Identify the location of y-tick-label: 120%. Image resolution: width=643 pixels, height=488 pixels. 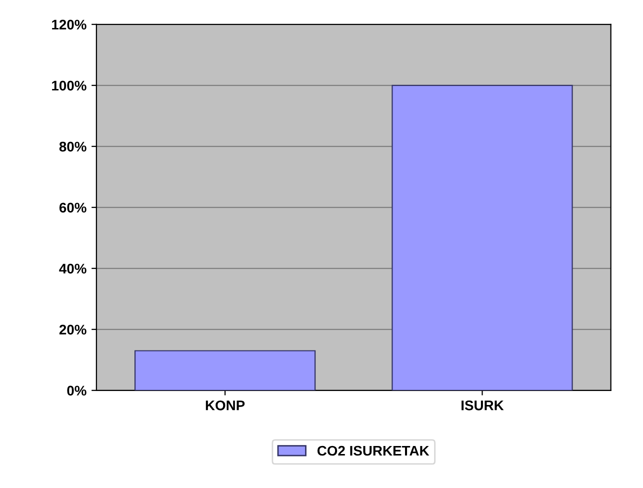
(69, 25).